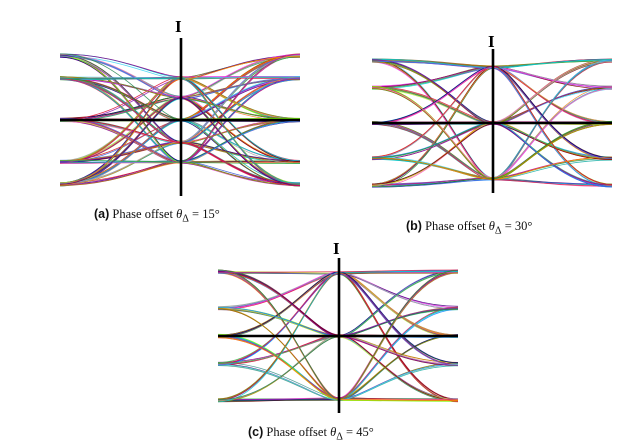  What do you see at coordinates (491, 41) in the screenshot?
I see `axis-label-b: I` at bounding box center [491, 41].